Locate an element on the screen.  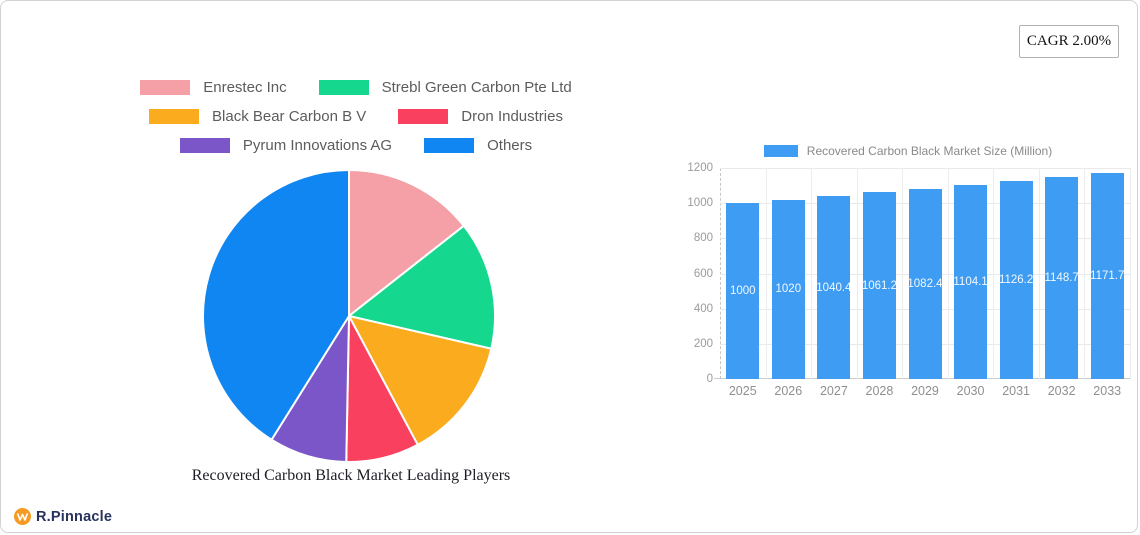
y-tick-label: 400 is located at coordinates (703, 308).